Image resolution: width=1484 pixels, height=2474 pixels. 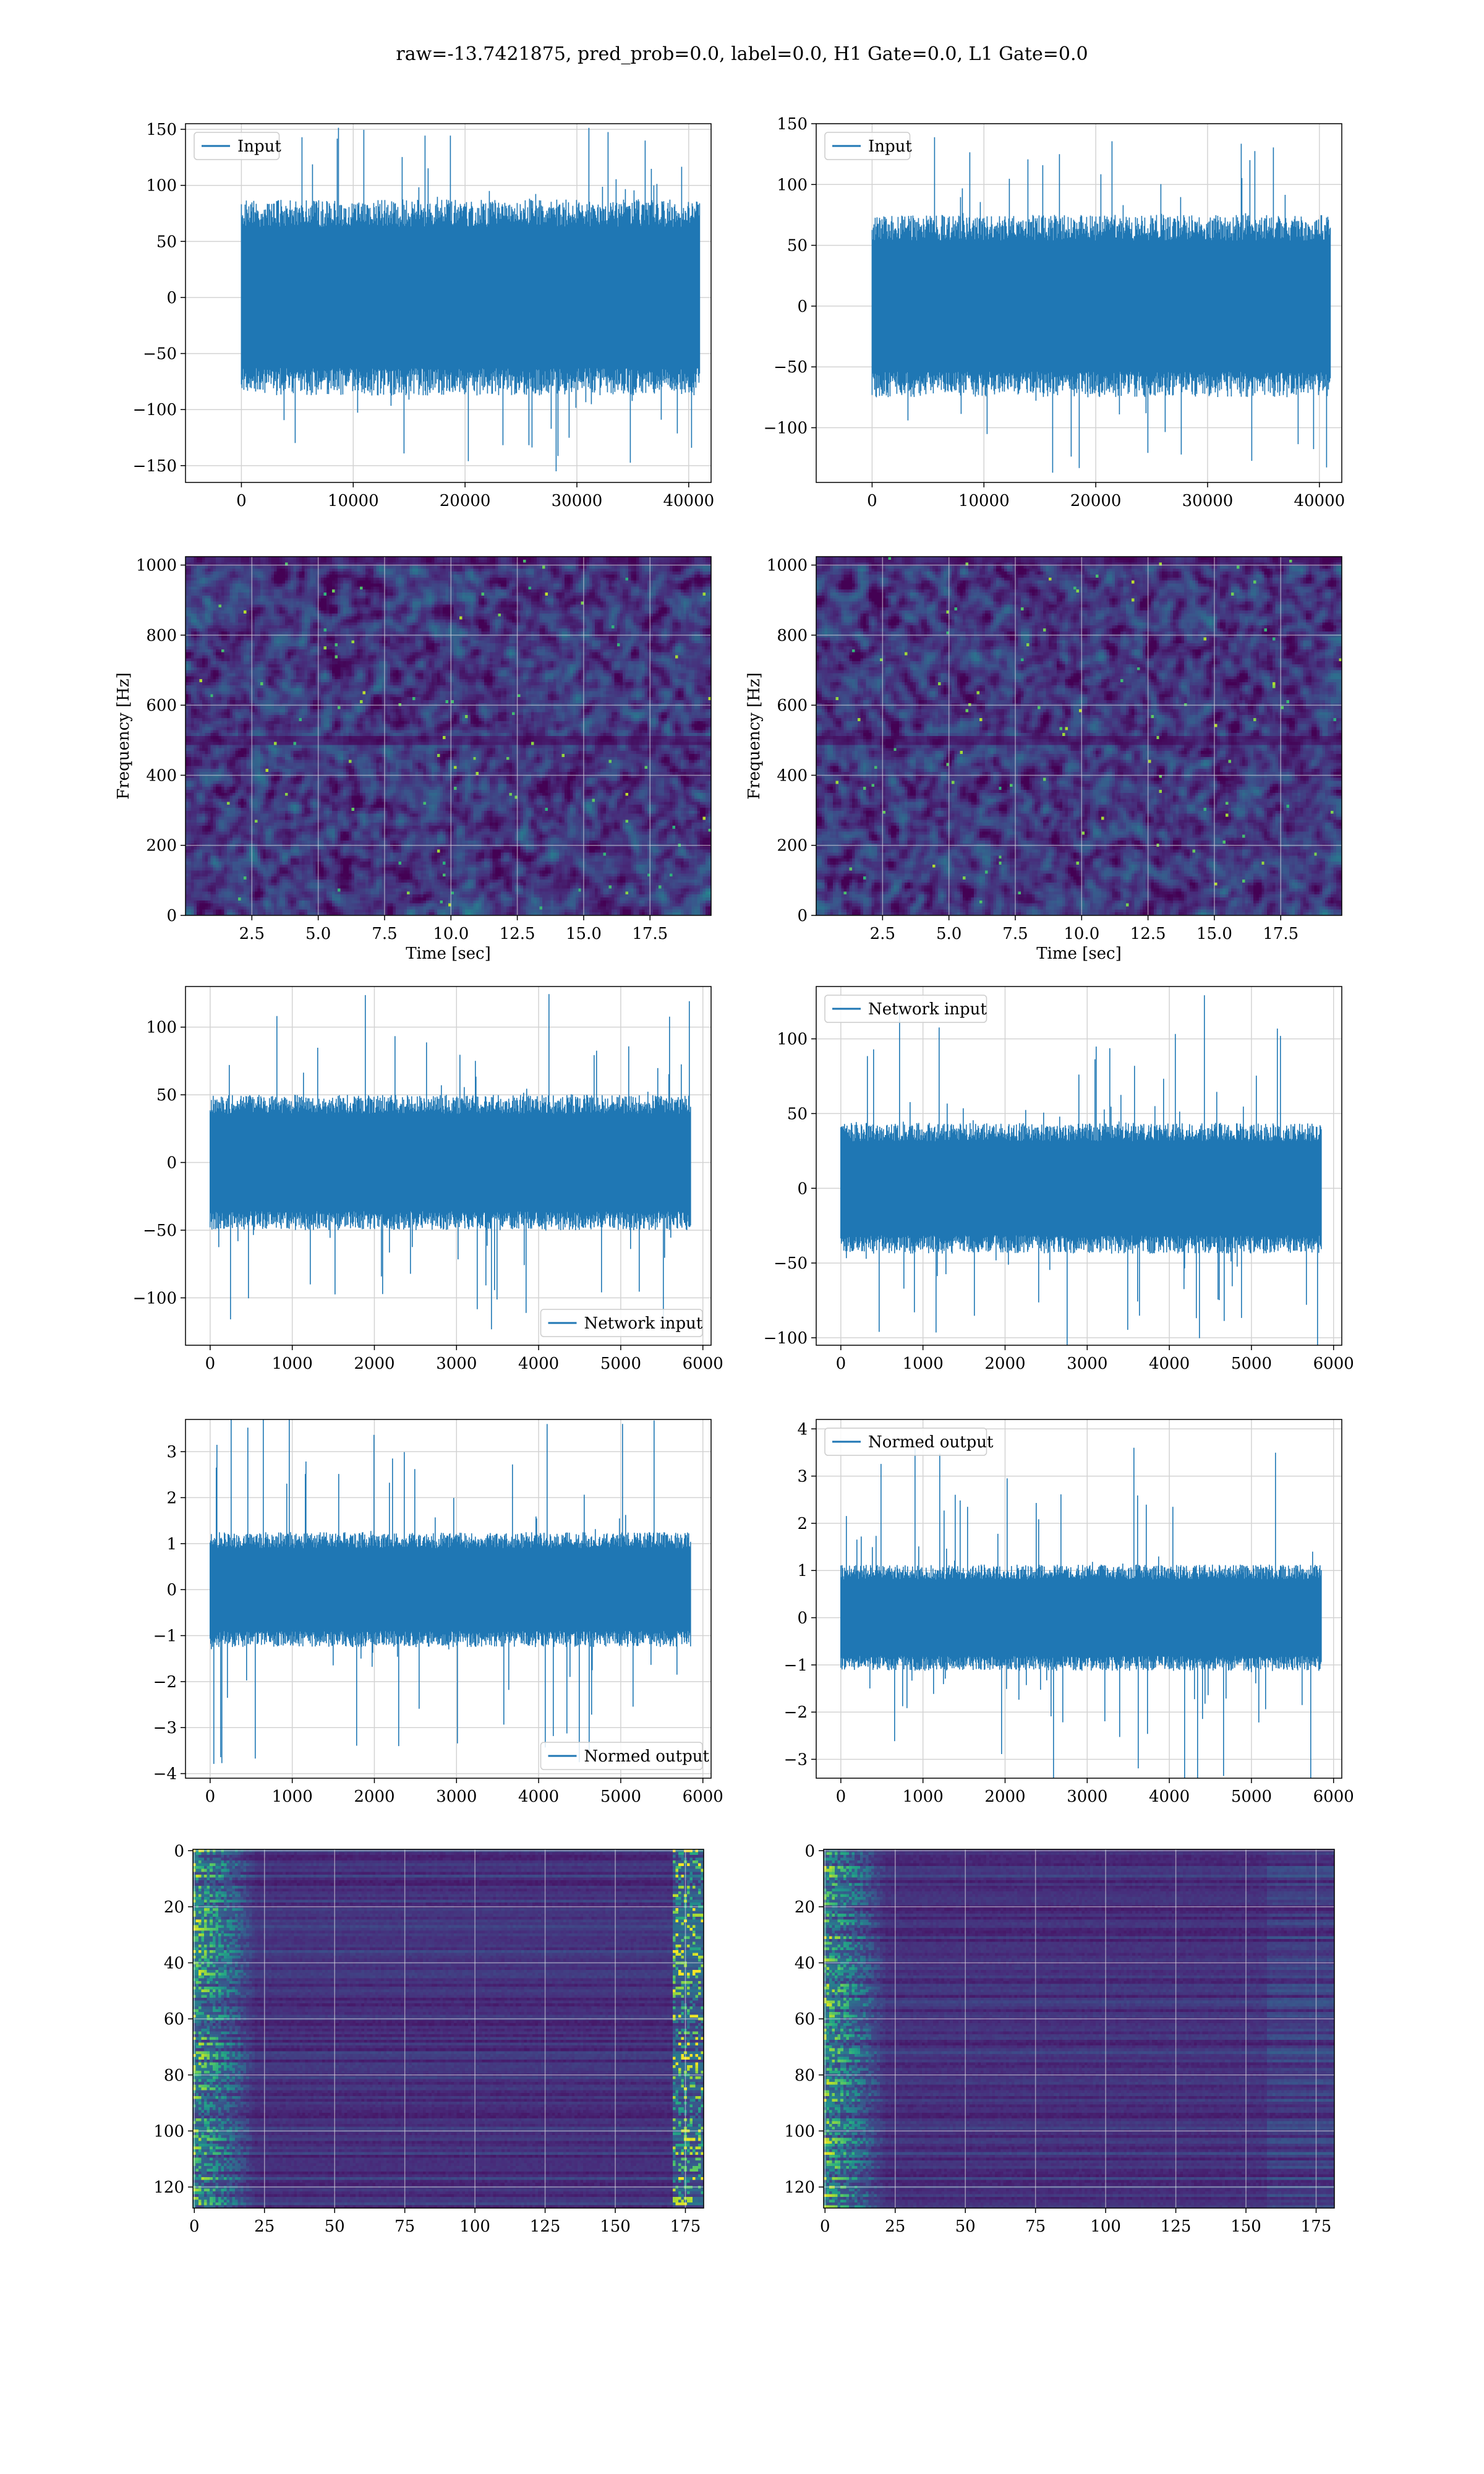 What do you see at coordinates (450, 1162) in the screenshot?
I see `h1-network-input-series-line` at bounding box center [450, 1162].